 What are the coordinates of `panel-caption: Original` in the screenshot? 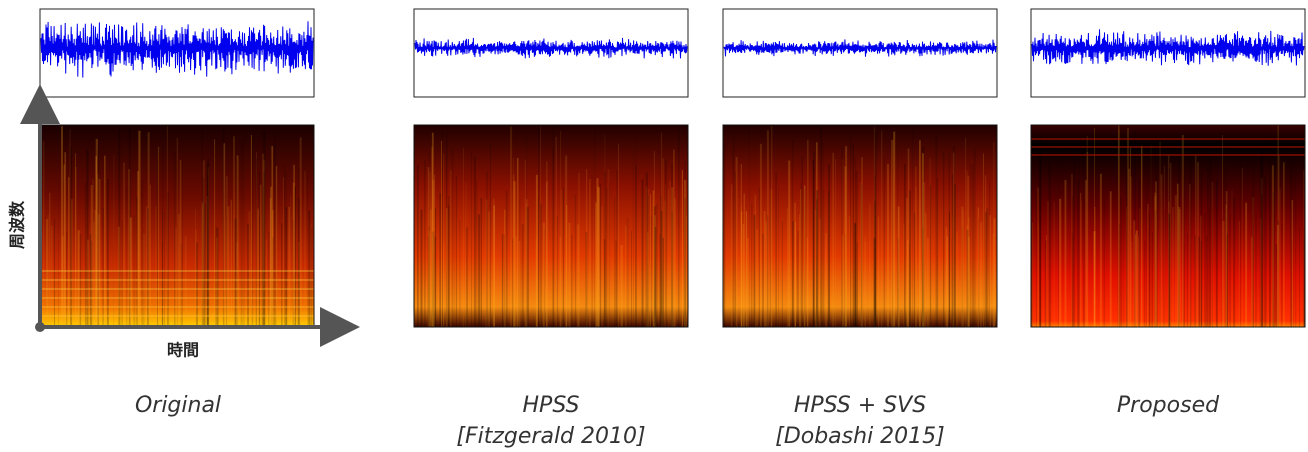 It's located at (178, 405).